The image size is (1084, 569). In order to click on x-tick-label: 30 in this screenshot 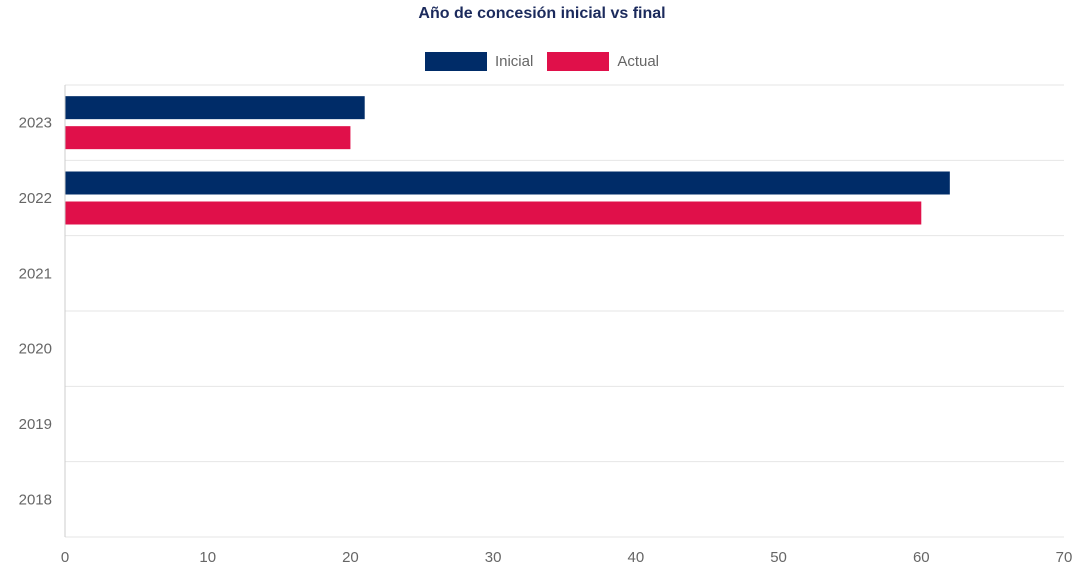, I will do `click(493, 557)`.